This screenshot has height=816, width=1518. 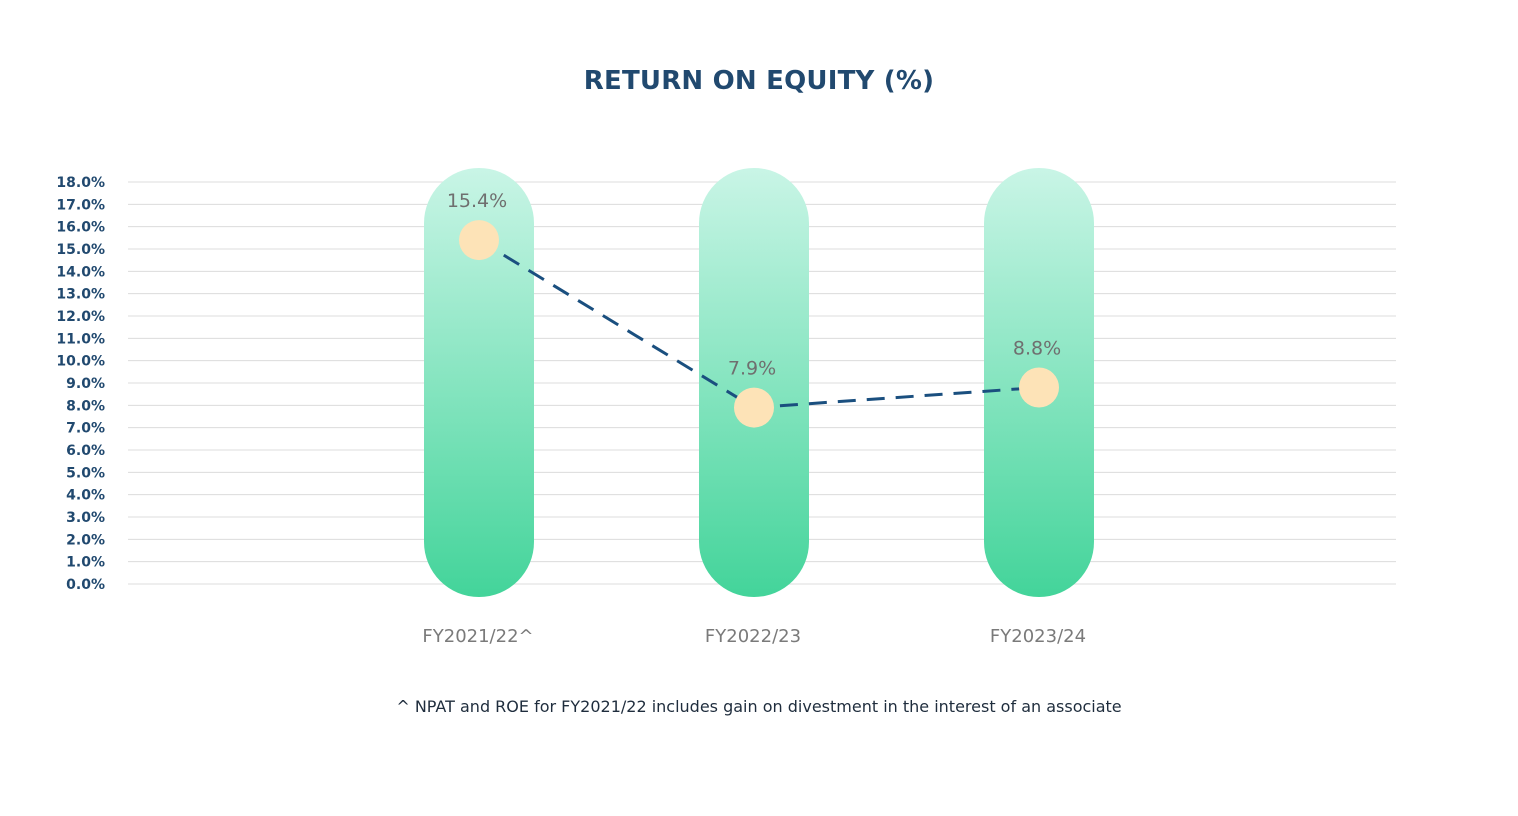 What do you see at coordinates (85, 585) in the screenshot?
I see `y-tick-label: 0.0%` at bounding box center [85, 585].